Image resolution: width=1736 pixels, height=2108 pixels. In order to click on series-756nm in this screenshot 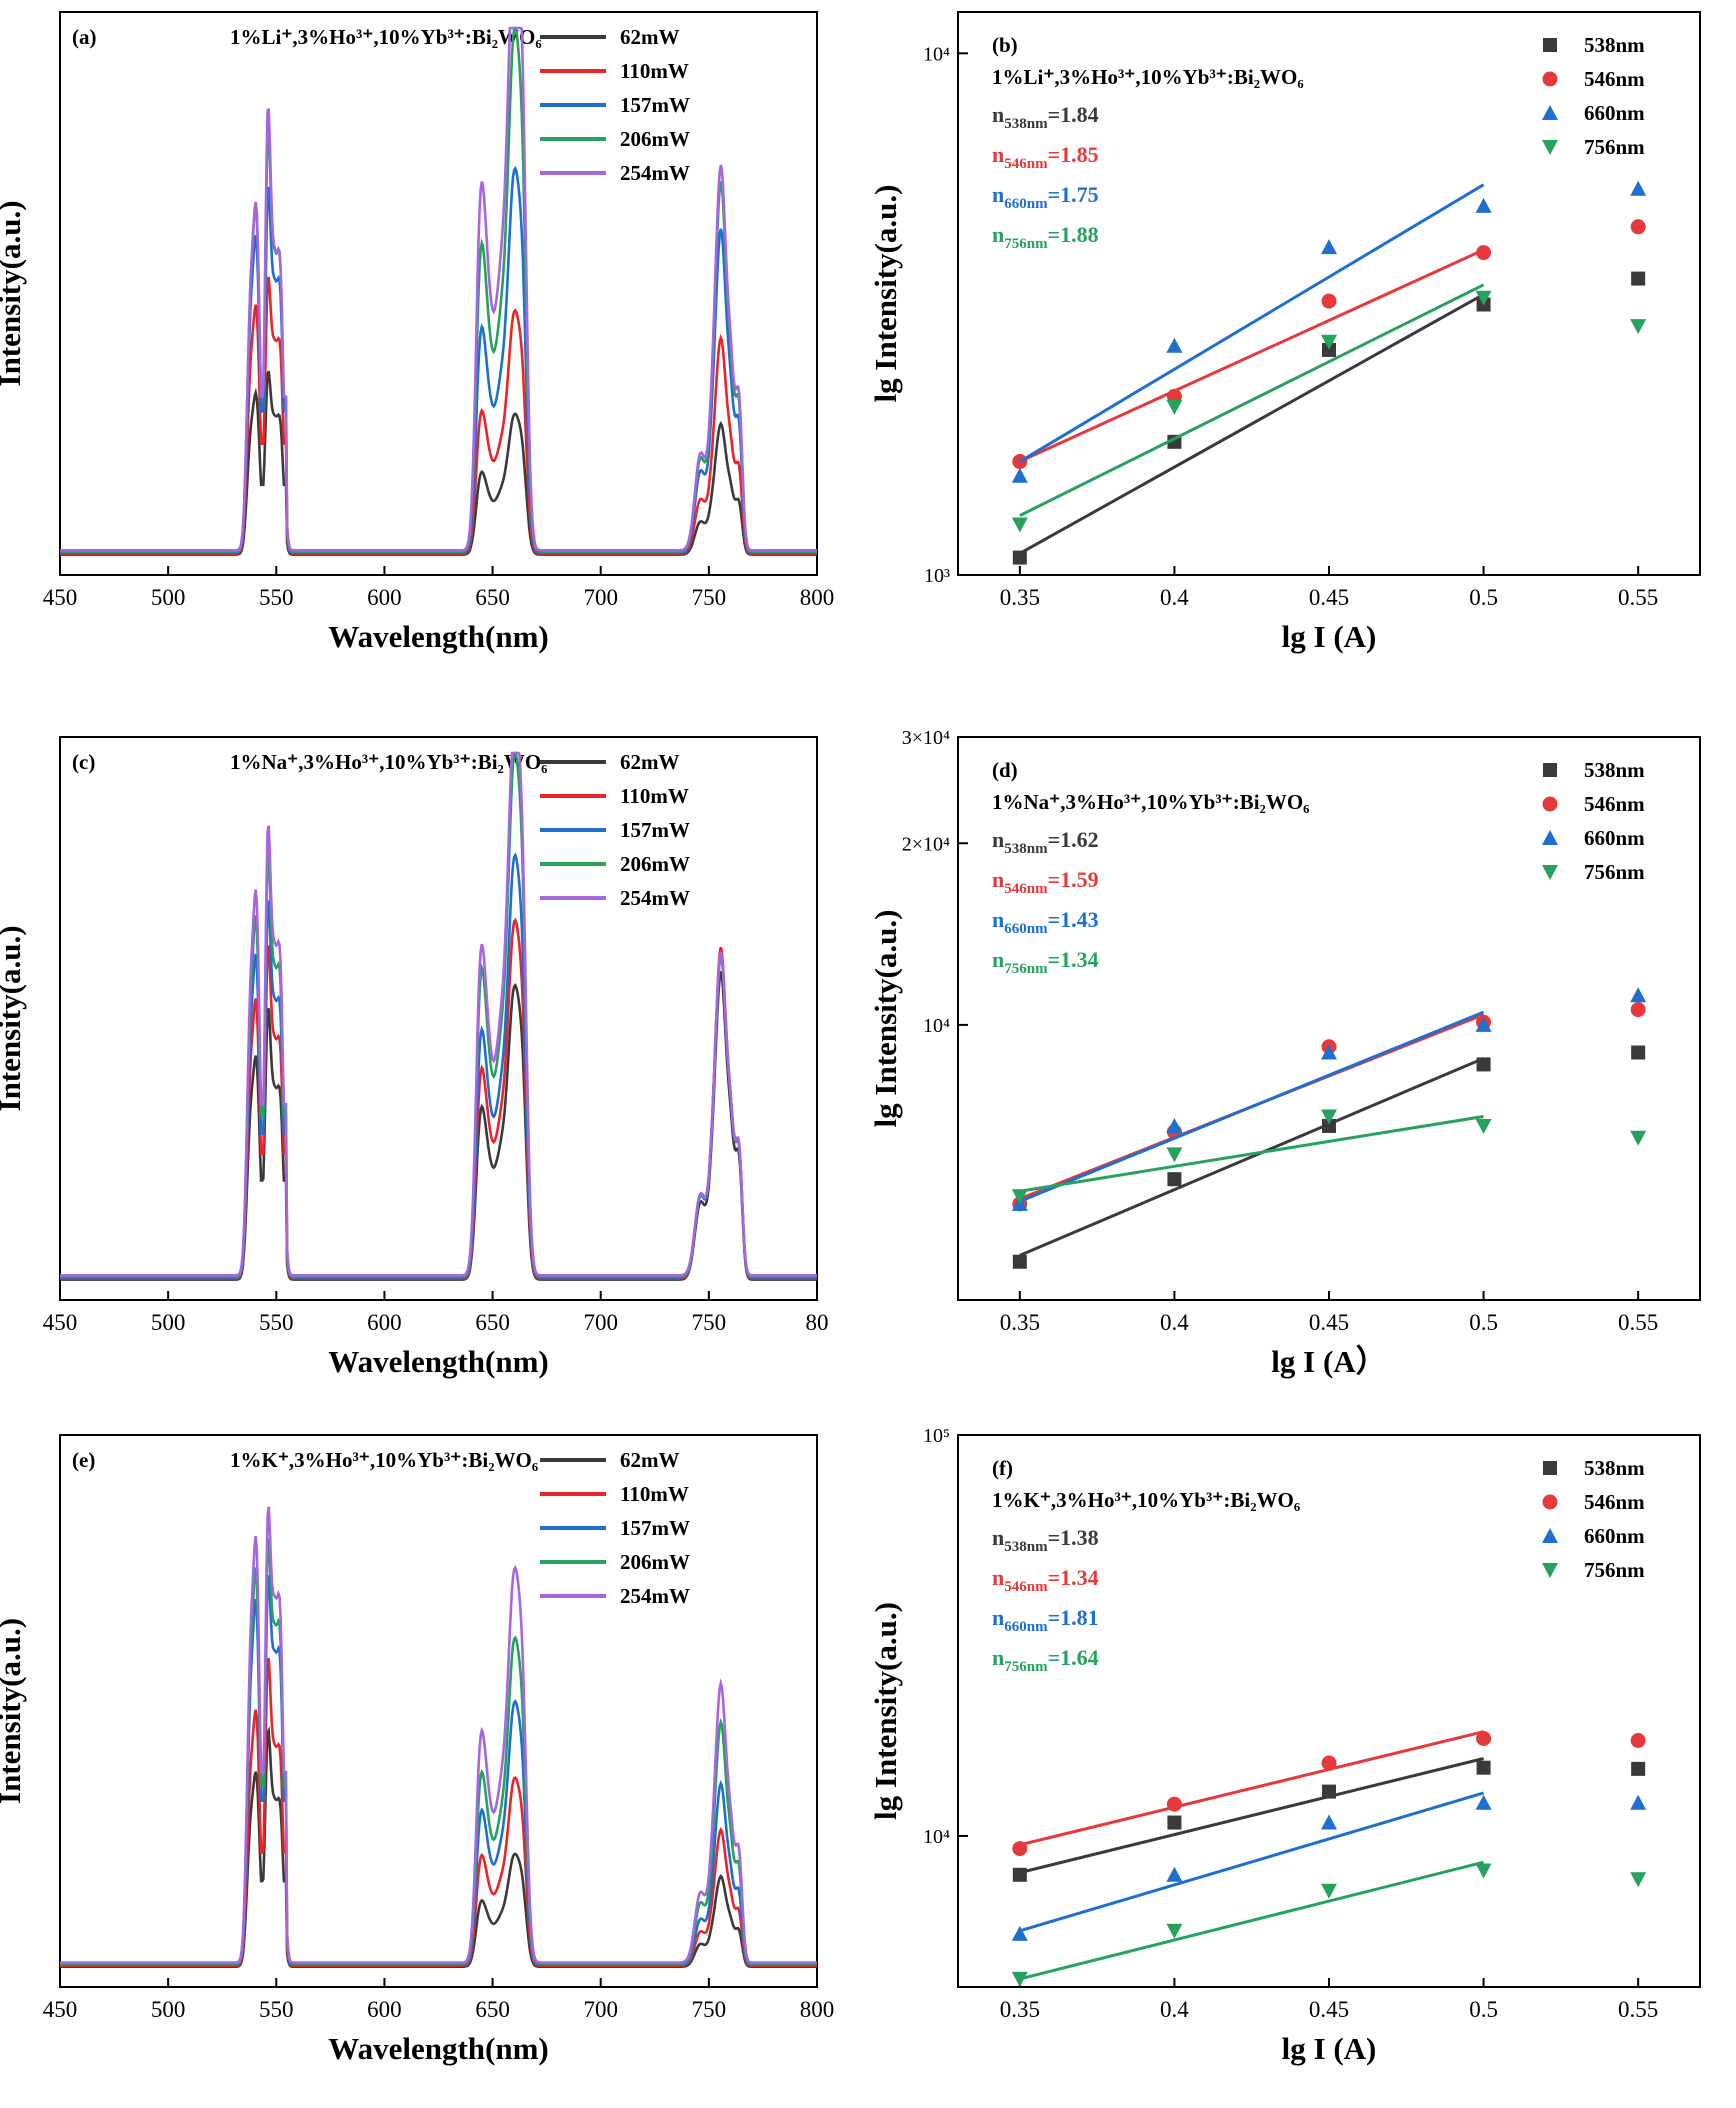, I will do `click(1329, 1925)`.